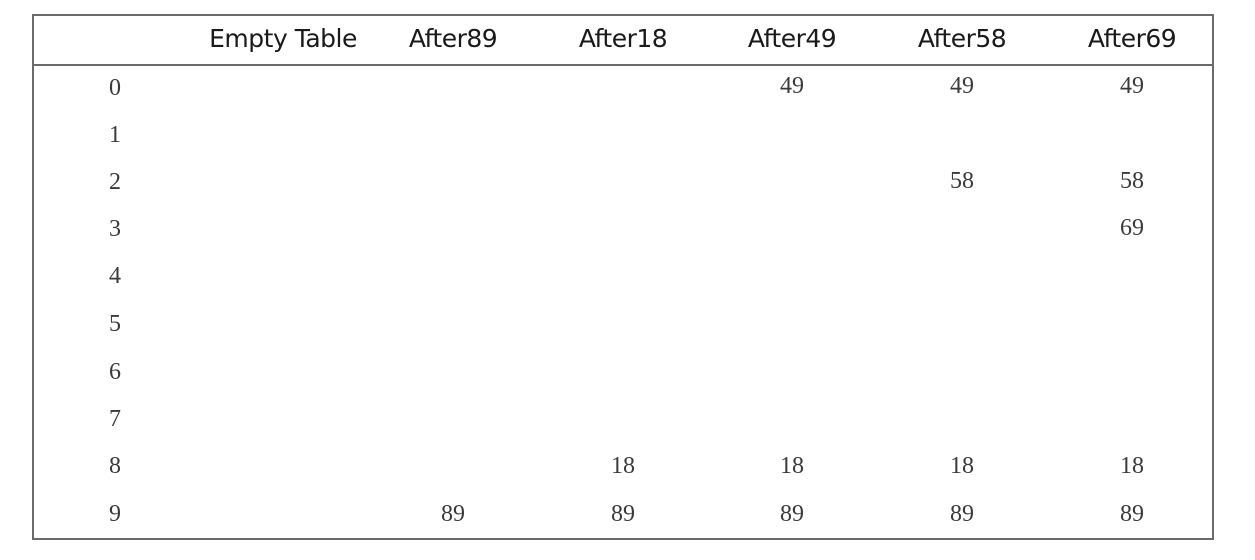 The width and height of the screenshot is (1255, 560). Describe the element at coordinates (115, 372) in the screenshot. I see `row-label-6: 6` at that location.